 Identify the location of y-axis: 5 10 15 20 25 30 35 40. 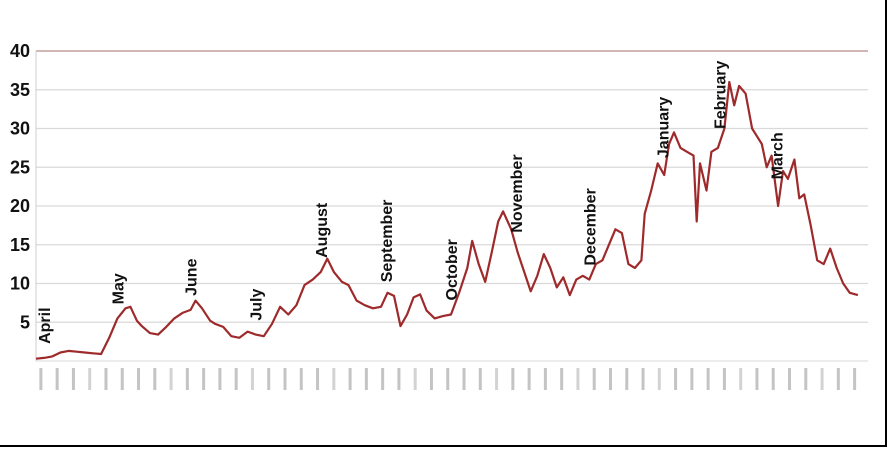
(23, 201).